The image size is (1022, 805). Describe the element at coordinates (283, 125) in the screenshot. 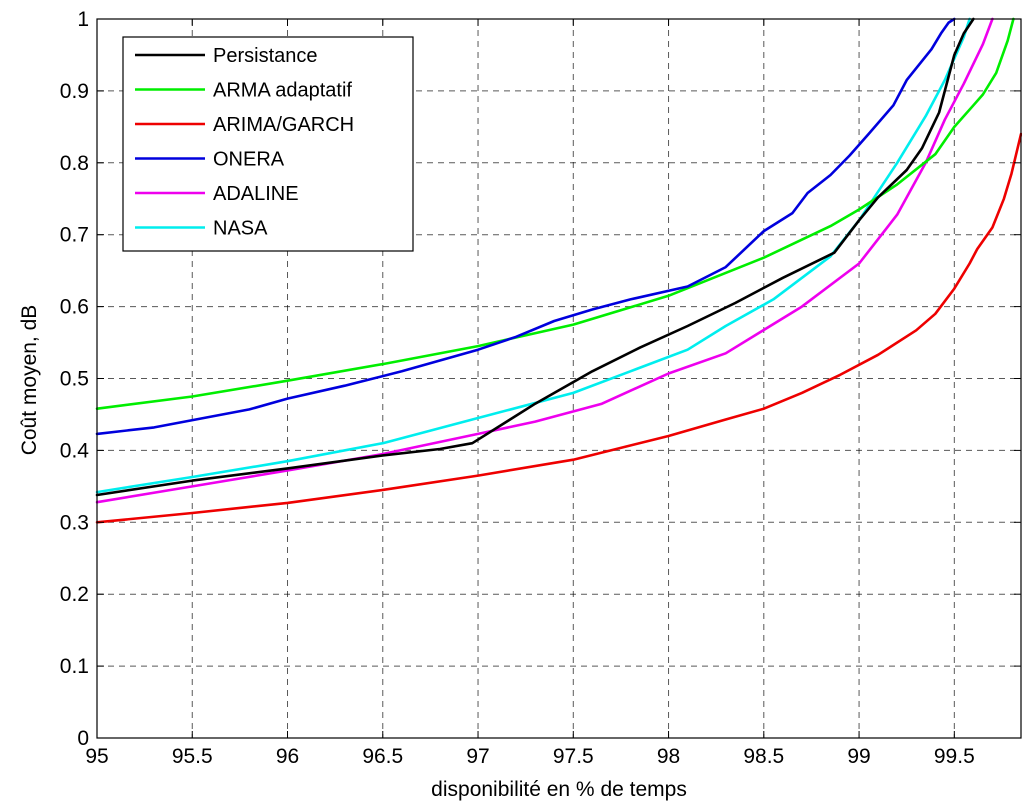

I see `legend-label: ARIMA/GARCH` at that location.